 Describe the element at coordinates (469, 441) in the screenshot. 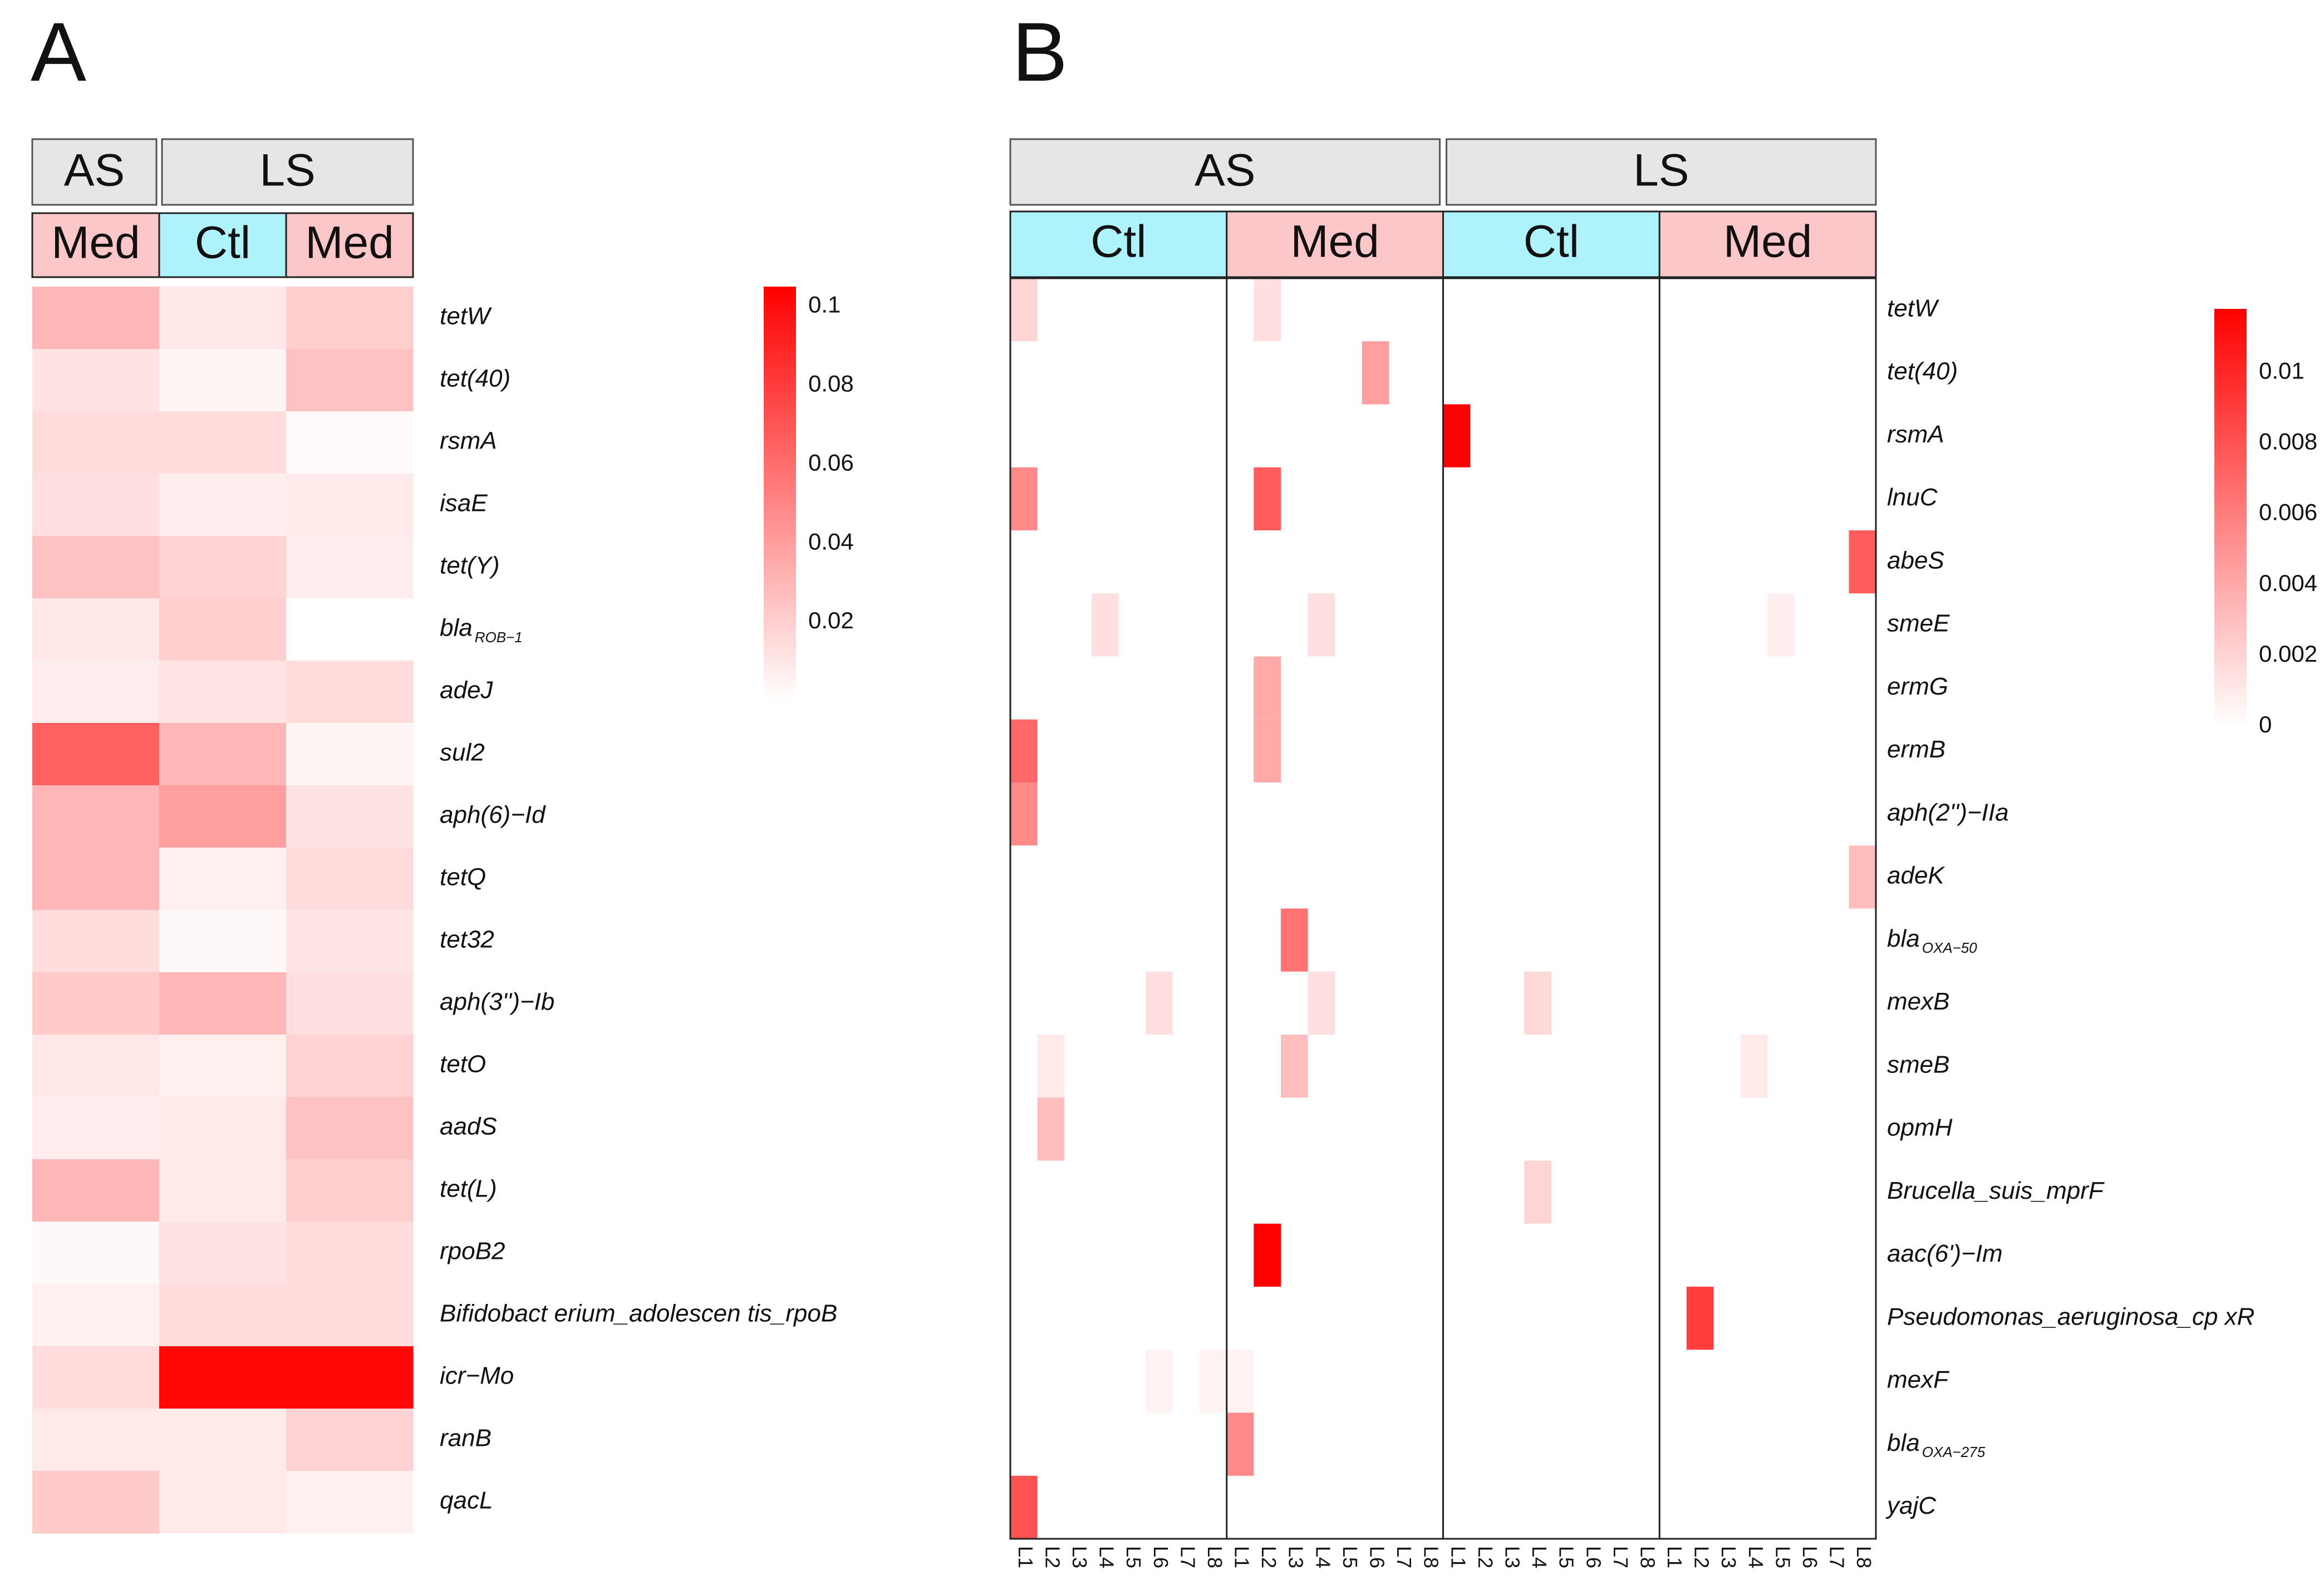

I see `gene-label-2: rsmA` at that location.